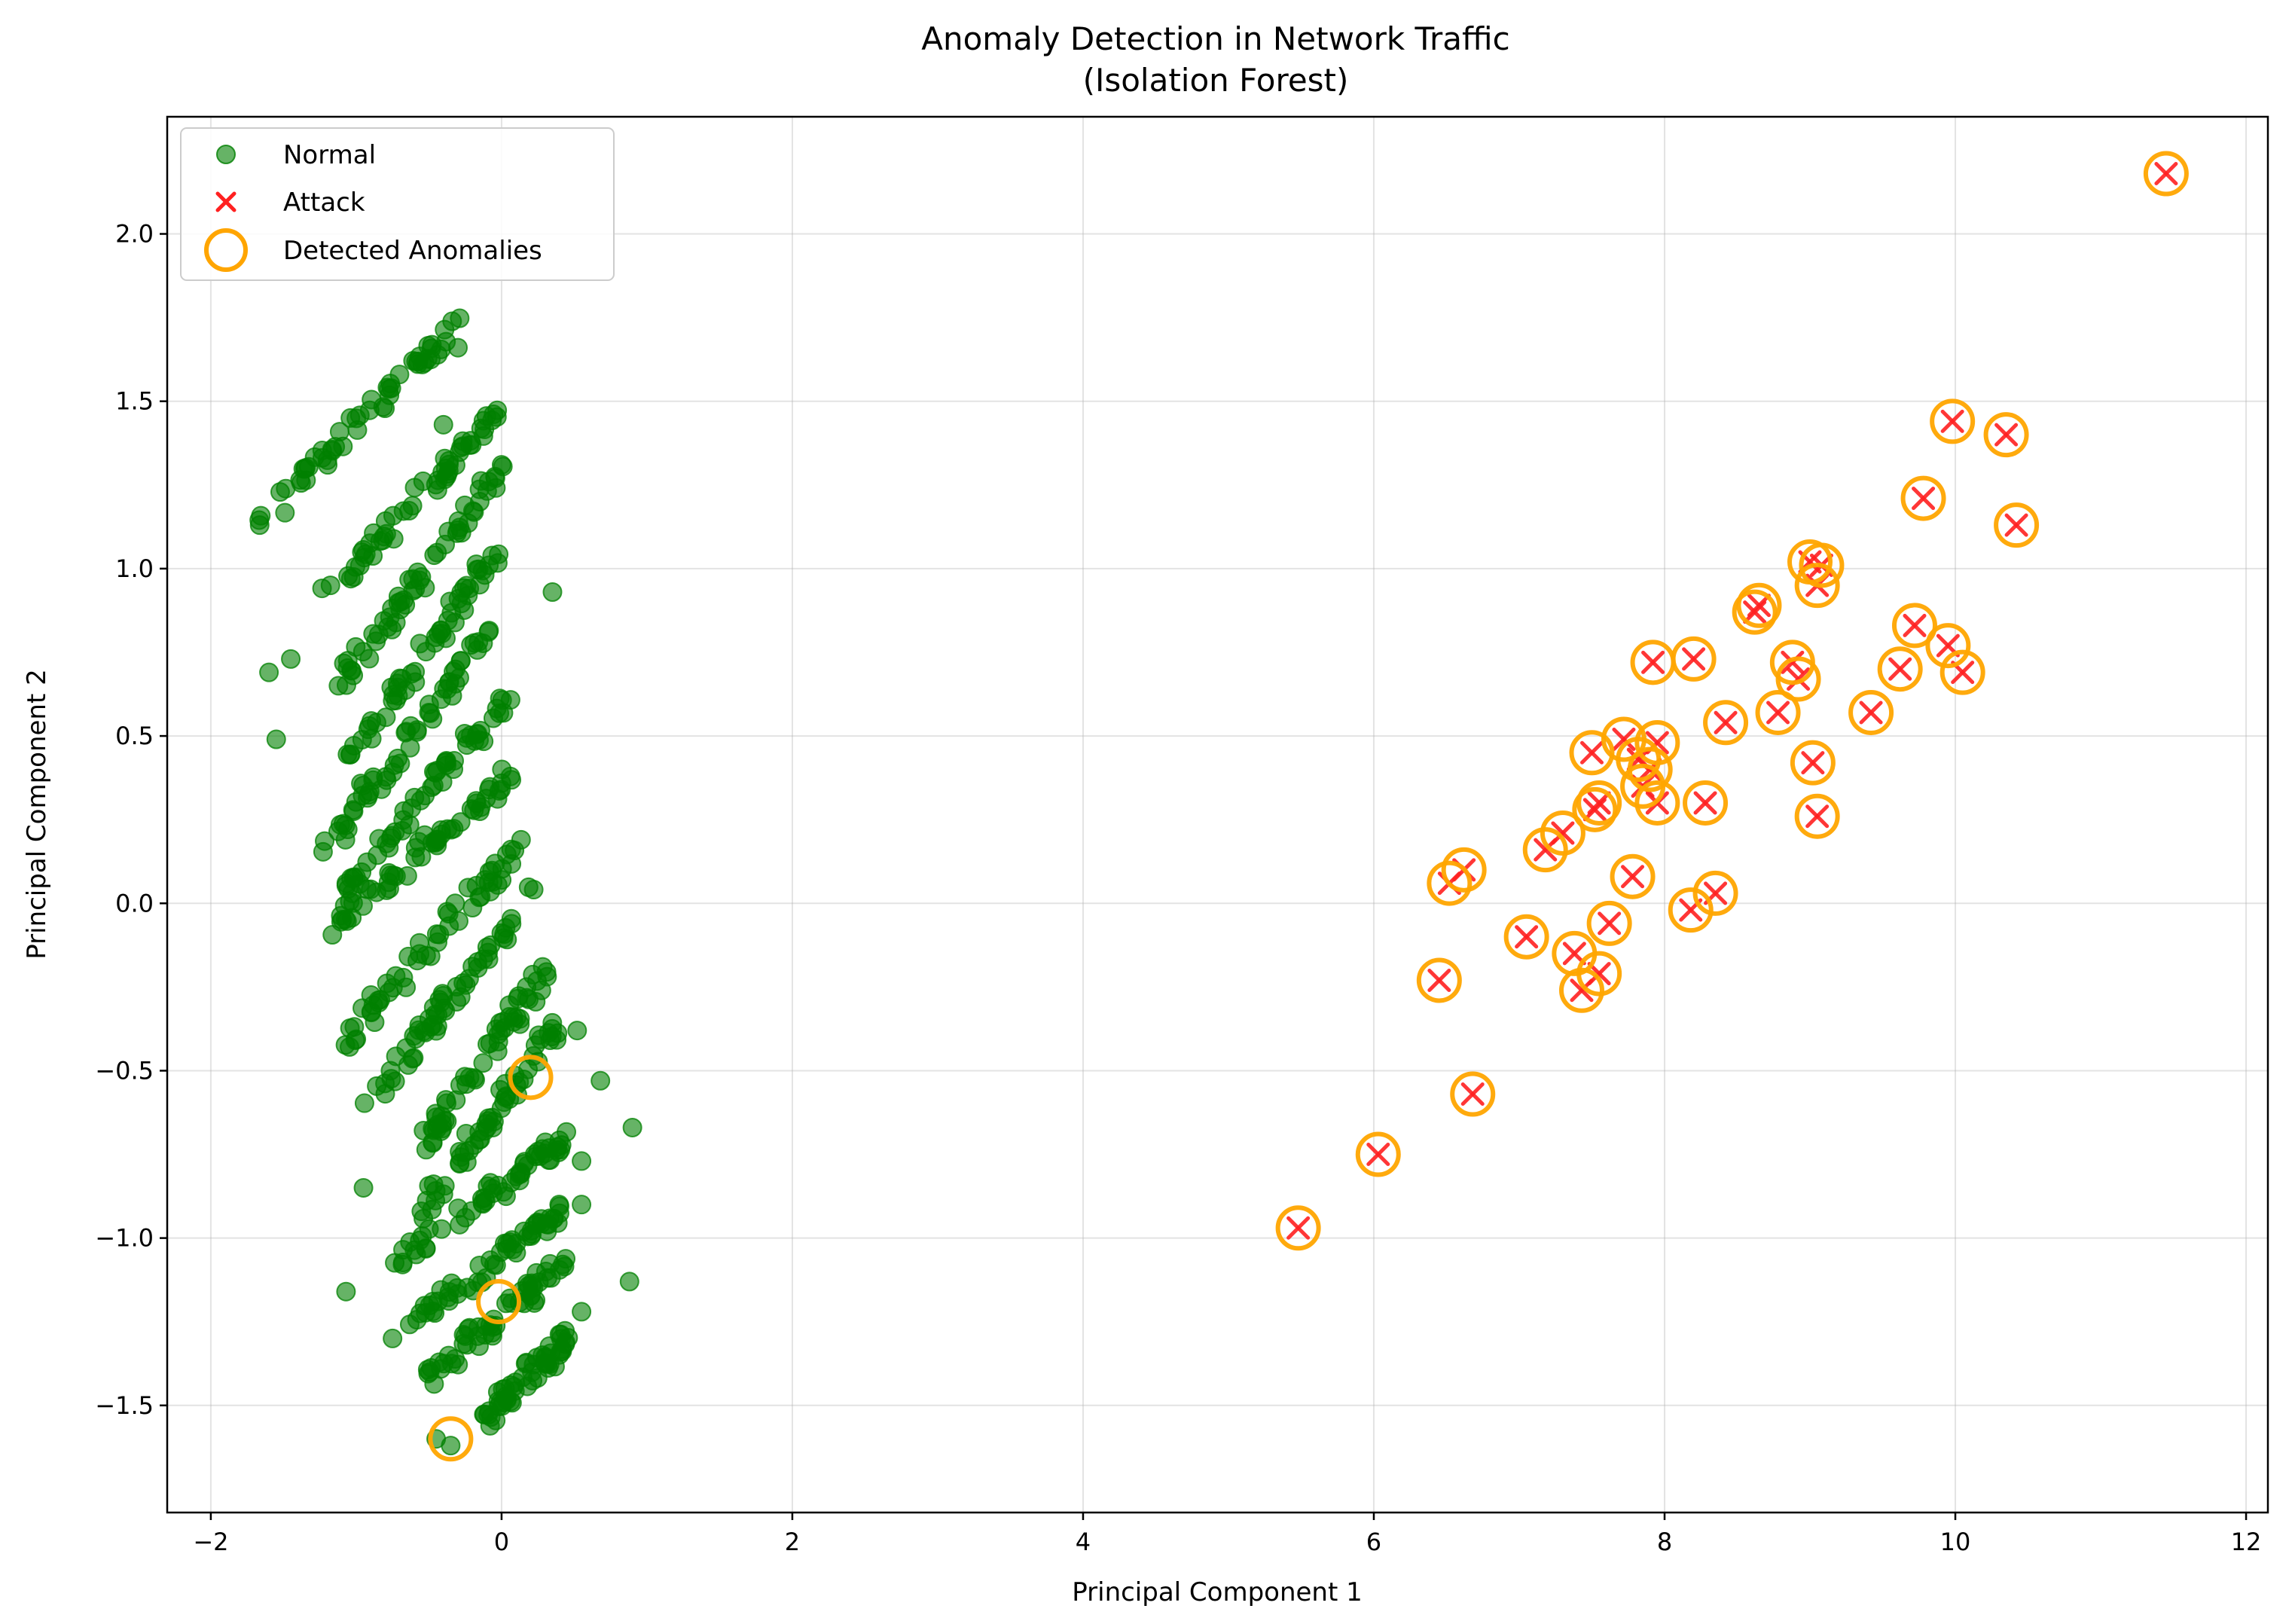  What do you see at coordinates (37, 814) in the screenshot?
I see `y-axis-label: Principal Component 2` at bounding box center [37, 814].